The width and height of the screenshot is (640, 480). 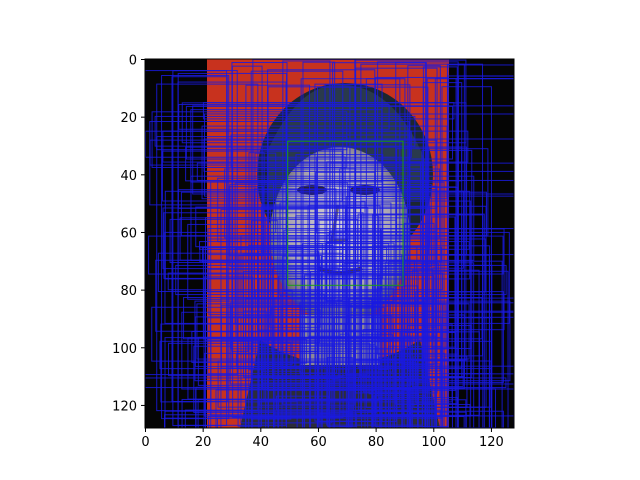 What do you see at coordinates (128, 176) in the screenshot?
I see `y-tick-label: 40` at bounding box center [128, 176].